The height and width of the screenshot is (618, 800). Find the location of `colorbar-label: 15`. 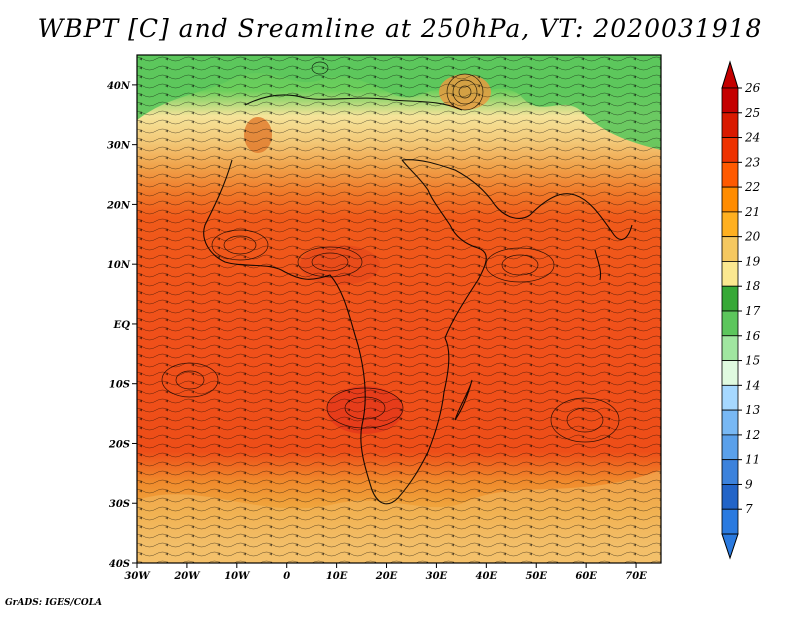

colorbar-label: 15 is located at coordinates (752, 361).